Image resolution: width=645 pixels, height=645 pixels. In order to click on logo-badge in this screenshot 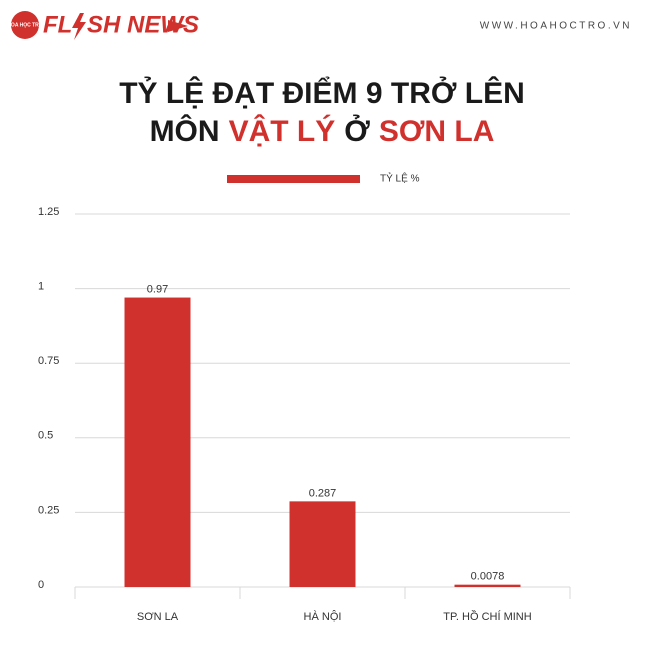, I will do `click(25, 25)`.